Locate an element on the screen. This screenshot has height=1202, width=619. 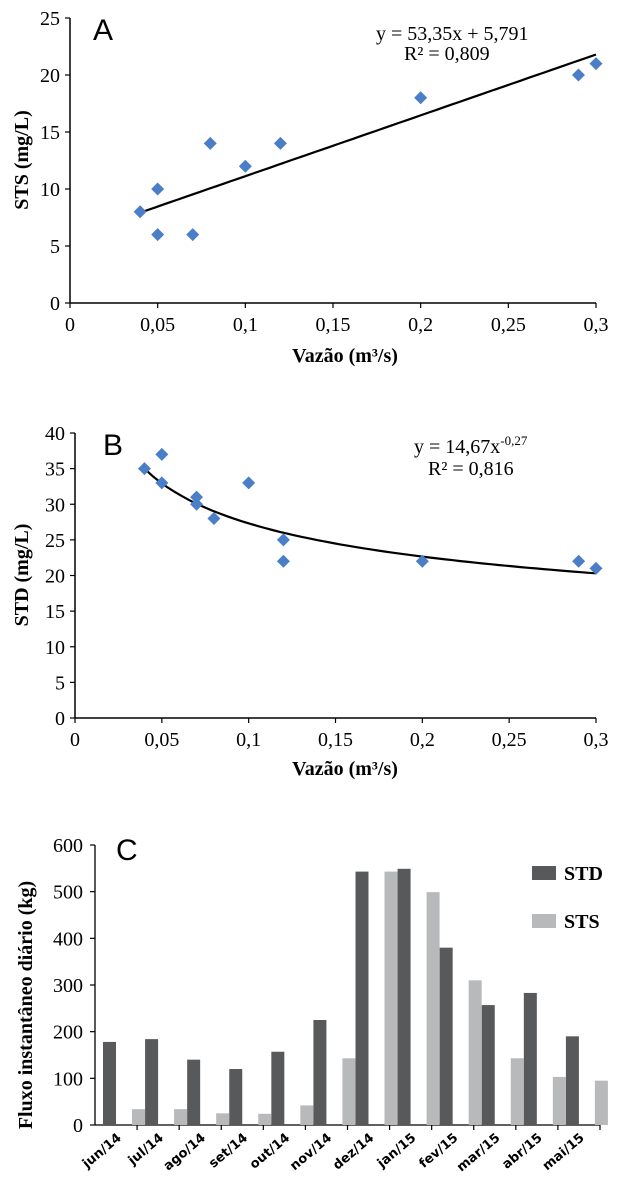
x-tick-label-b: 0,2 is located at coordinates (422, 740).